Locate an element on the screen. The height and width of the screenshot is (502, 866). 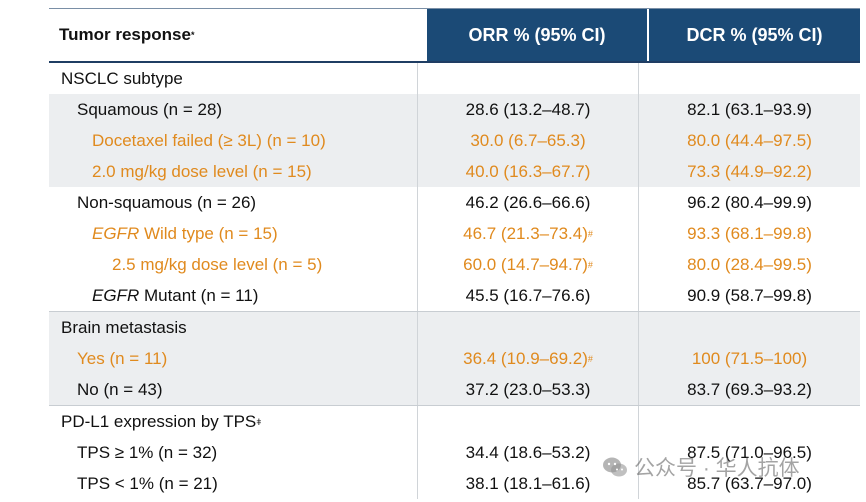
row-label: Non-squamous (n = 26) is located at coordinates (167, 202).